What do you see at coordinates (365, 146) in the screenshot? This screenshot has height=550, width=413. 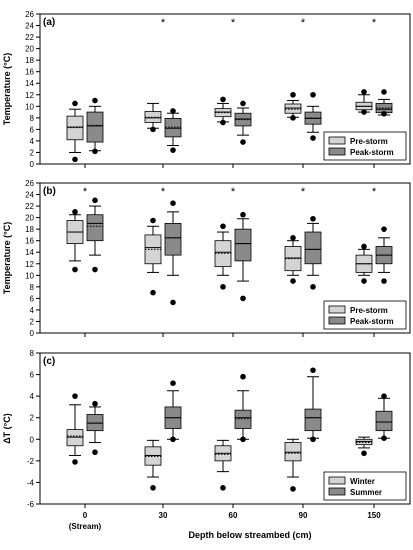 I see `legend: Pre-storm Peak-storm` at bounding box center [365, 146].